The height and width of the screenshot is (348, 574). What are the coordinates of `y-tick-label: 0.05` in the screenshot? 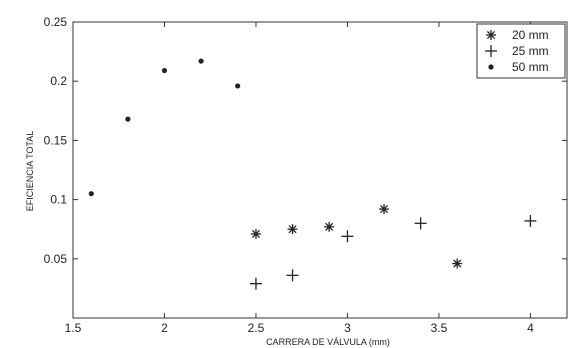 It's located at (56, 259).